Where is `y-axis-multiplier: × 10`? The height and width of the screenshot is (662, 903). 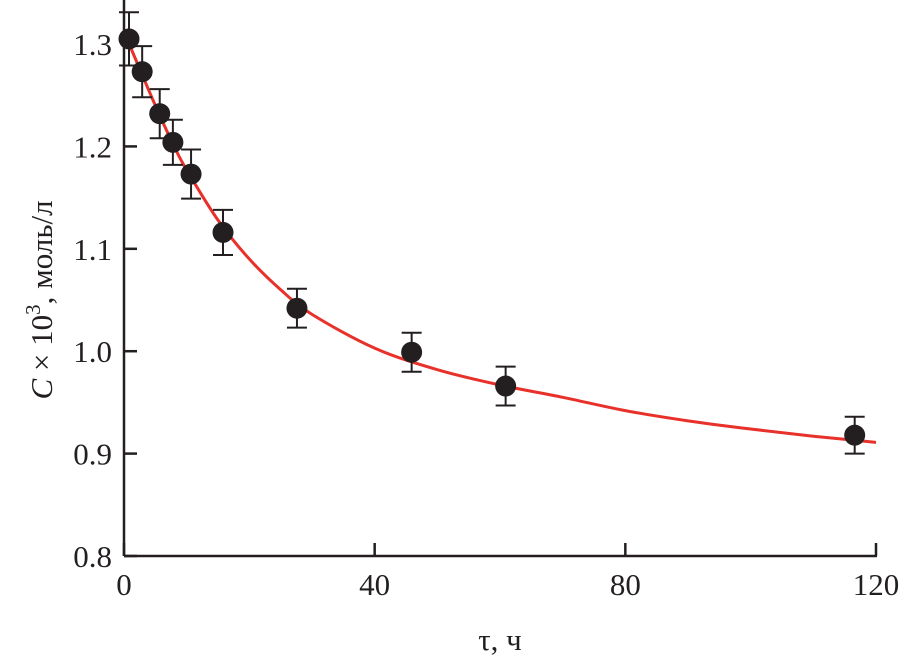 y-axis-multiplier: × 10 is located at coordinates (41, 347).